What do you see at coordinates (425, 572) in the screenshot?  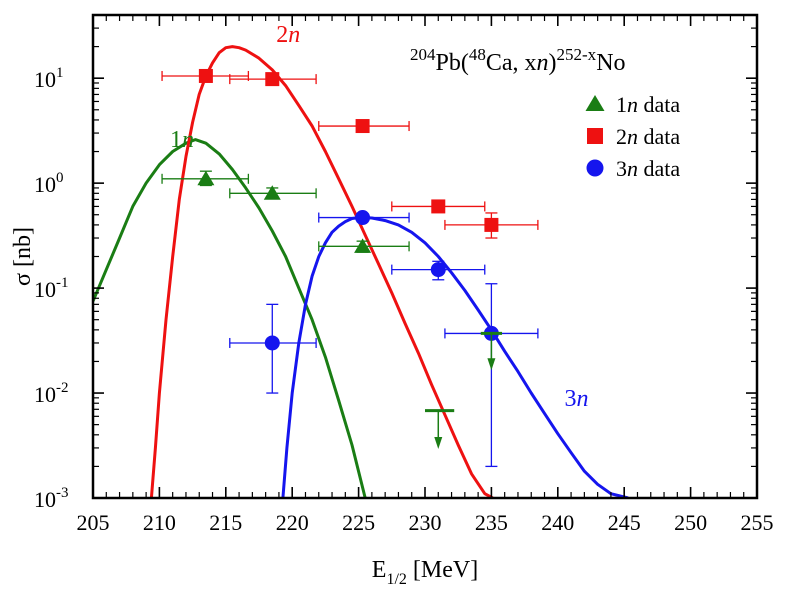 I see `x-axis-title: E1/2 [MeV]` at bounding box center [425, 572].